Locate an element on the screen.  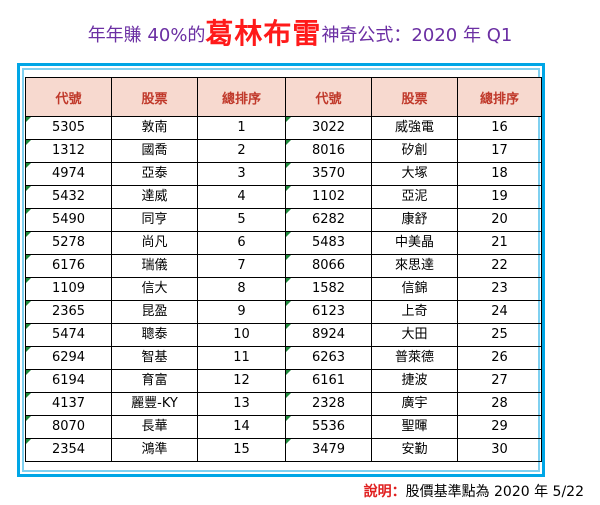
title-prefix: 年年賺 40%的 is located at coordinates (146, 35).